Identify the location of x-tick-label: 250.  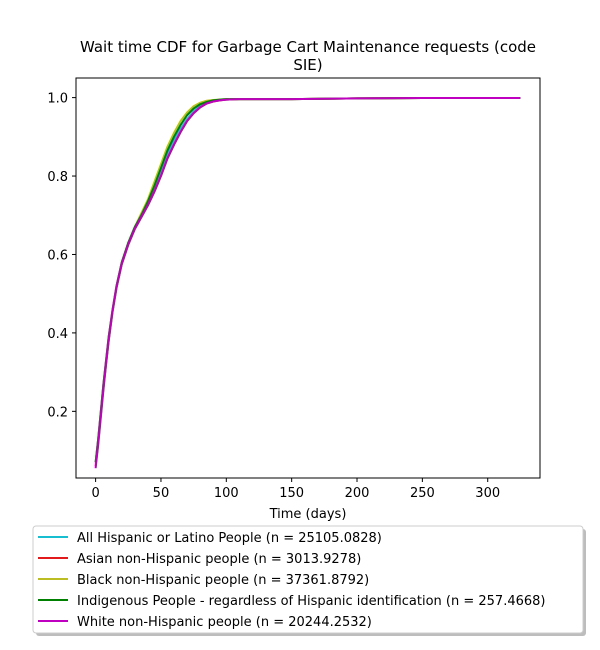
(422, 493).